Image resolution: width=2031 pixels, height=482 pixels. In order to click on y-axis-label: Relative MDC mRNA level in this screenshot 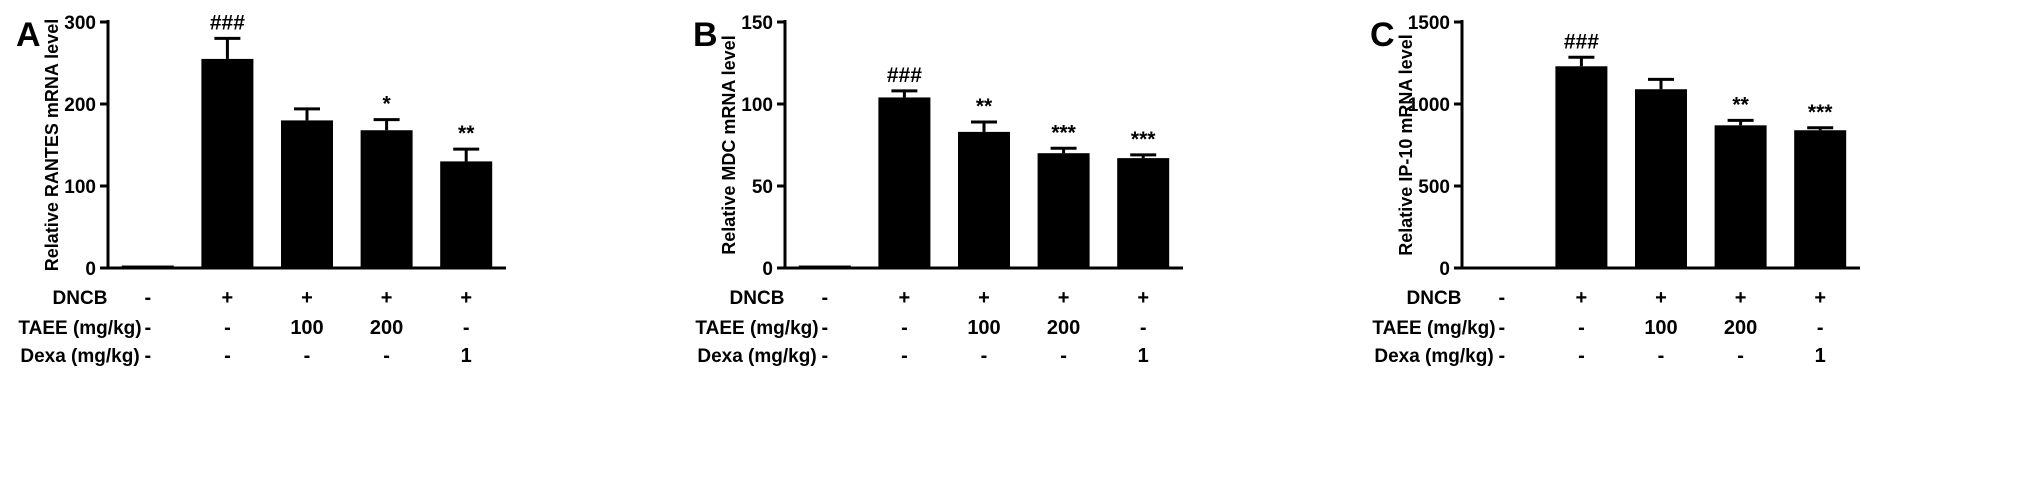, I will do `click(729, 144)`.